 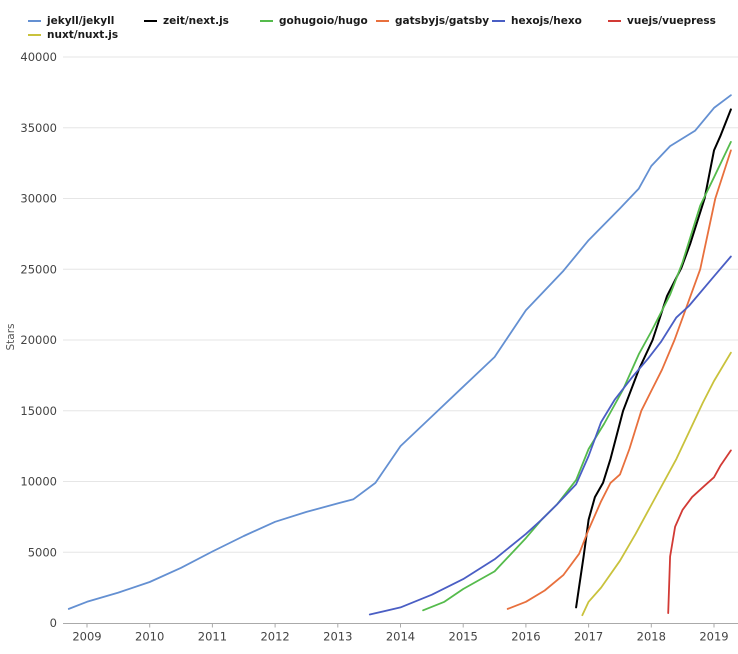 What do you see at coordinates (498, 21) in the screenshot?
I see `legend-swatch-hexo` at bounding box center [498, 21].